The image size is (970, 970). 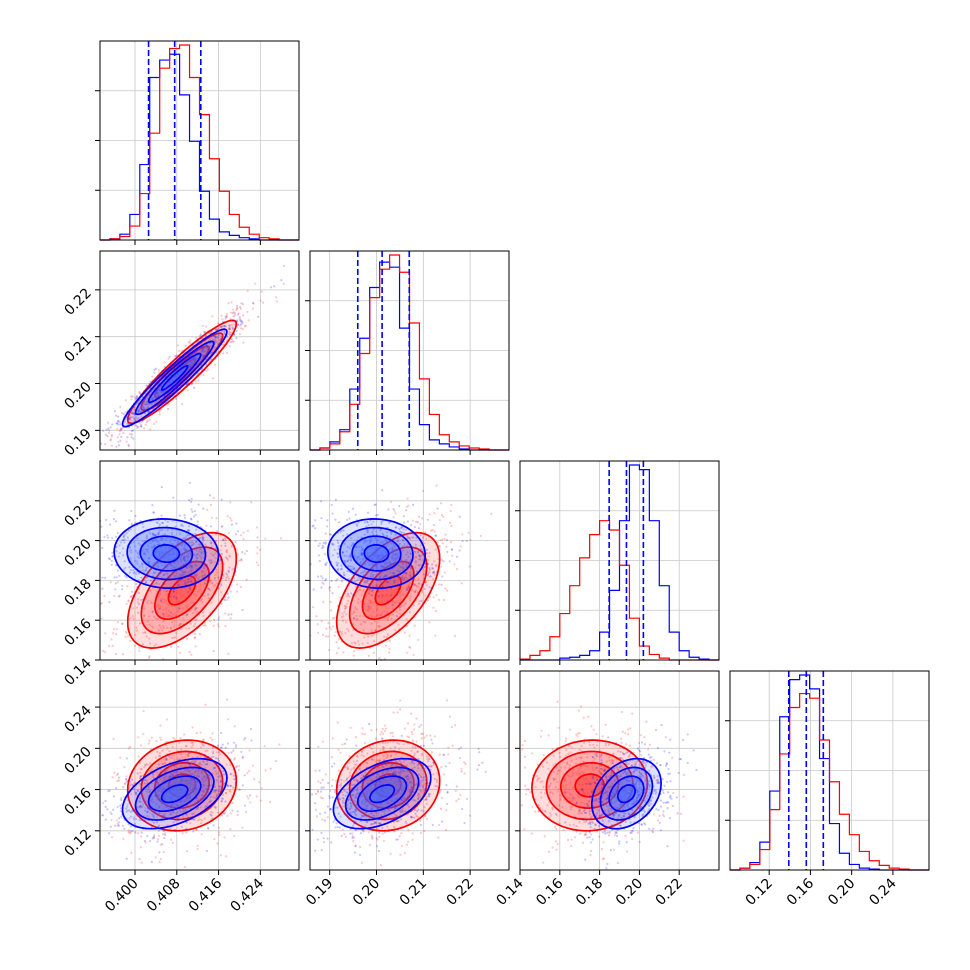 What do you see at coordinates (182, 372) in the screenshot?
I see `contour-line` at bounding box center [182, 372].